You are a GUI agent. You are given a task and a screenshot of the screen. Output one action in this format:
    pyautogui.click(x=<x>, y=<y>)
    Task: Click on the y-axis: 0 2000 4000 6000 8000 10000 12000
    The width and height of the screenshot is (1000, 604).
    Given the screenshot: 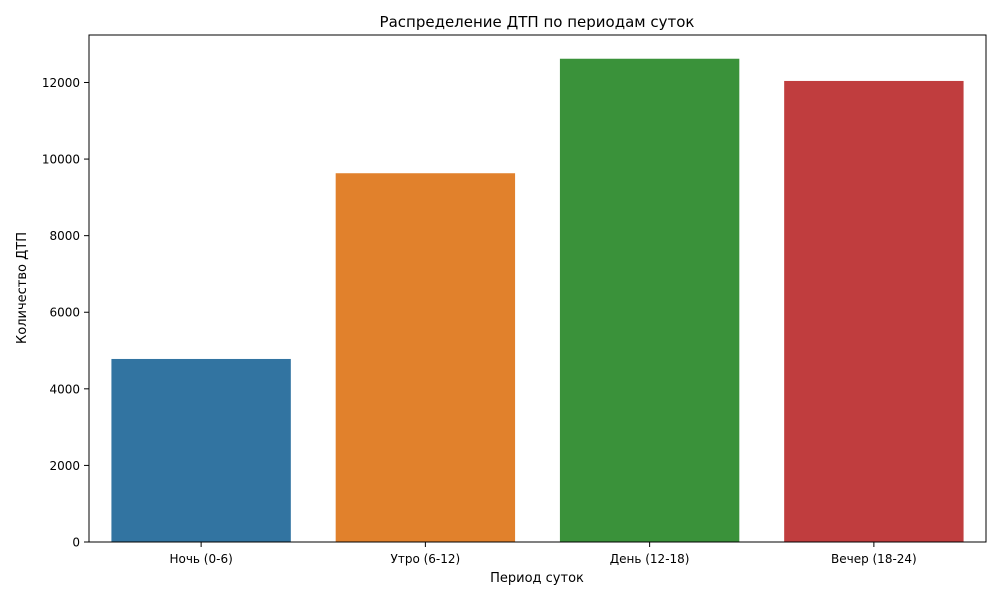 What is the action you would take?
    pyautogui.click(x=65, y=313)
    